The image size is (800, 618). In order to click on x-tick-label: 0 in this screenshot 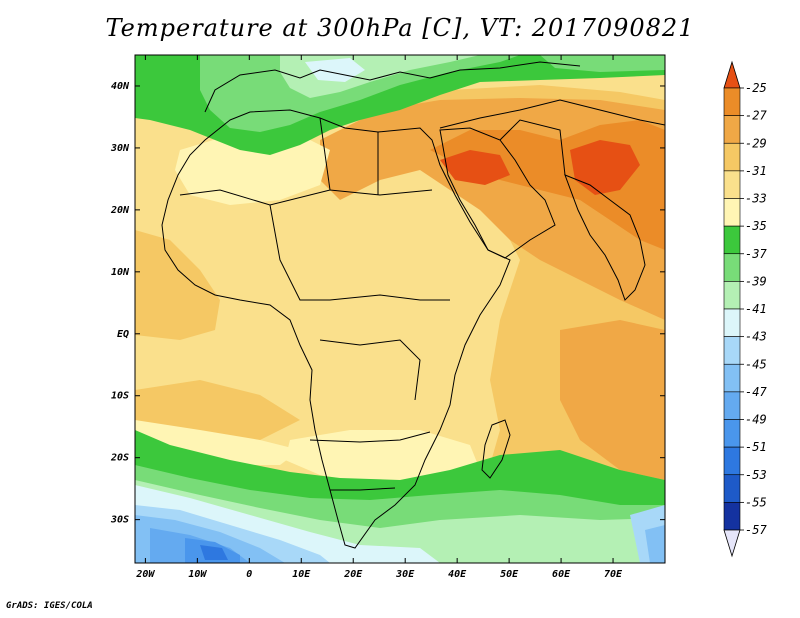, I will do `click(249, 574)`.